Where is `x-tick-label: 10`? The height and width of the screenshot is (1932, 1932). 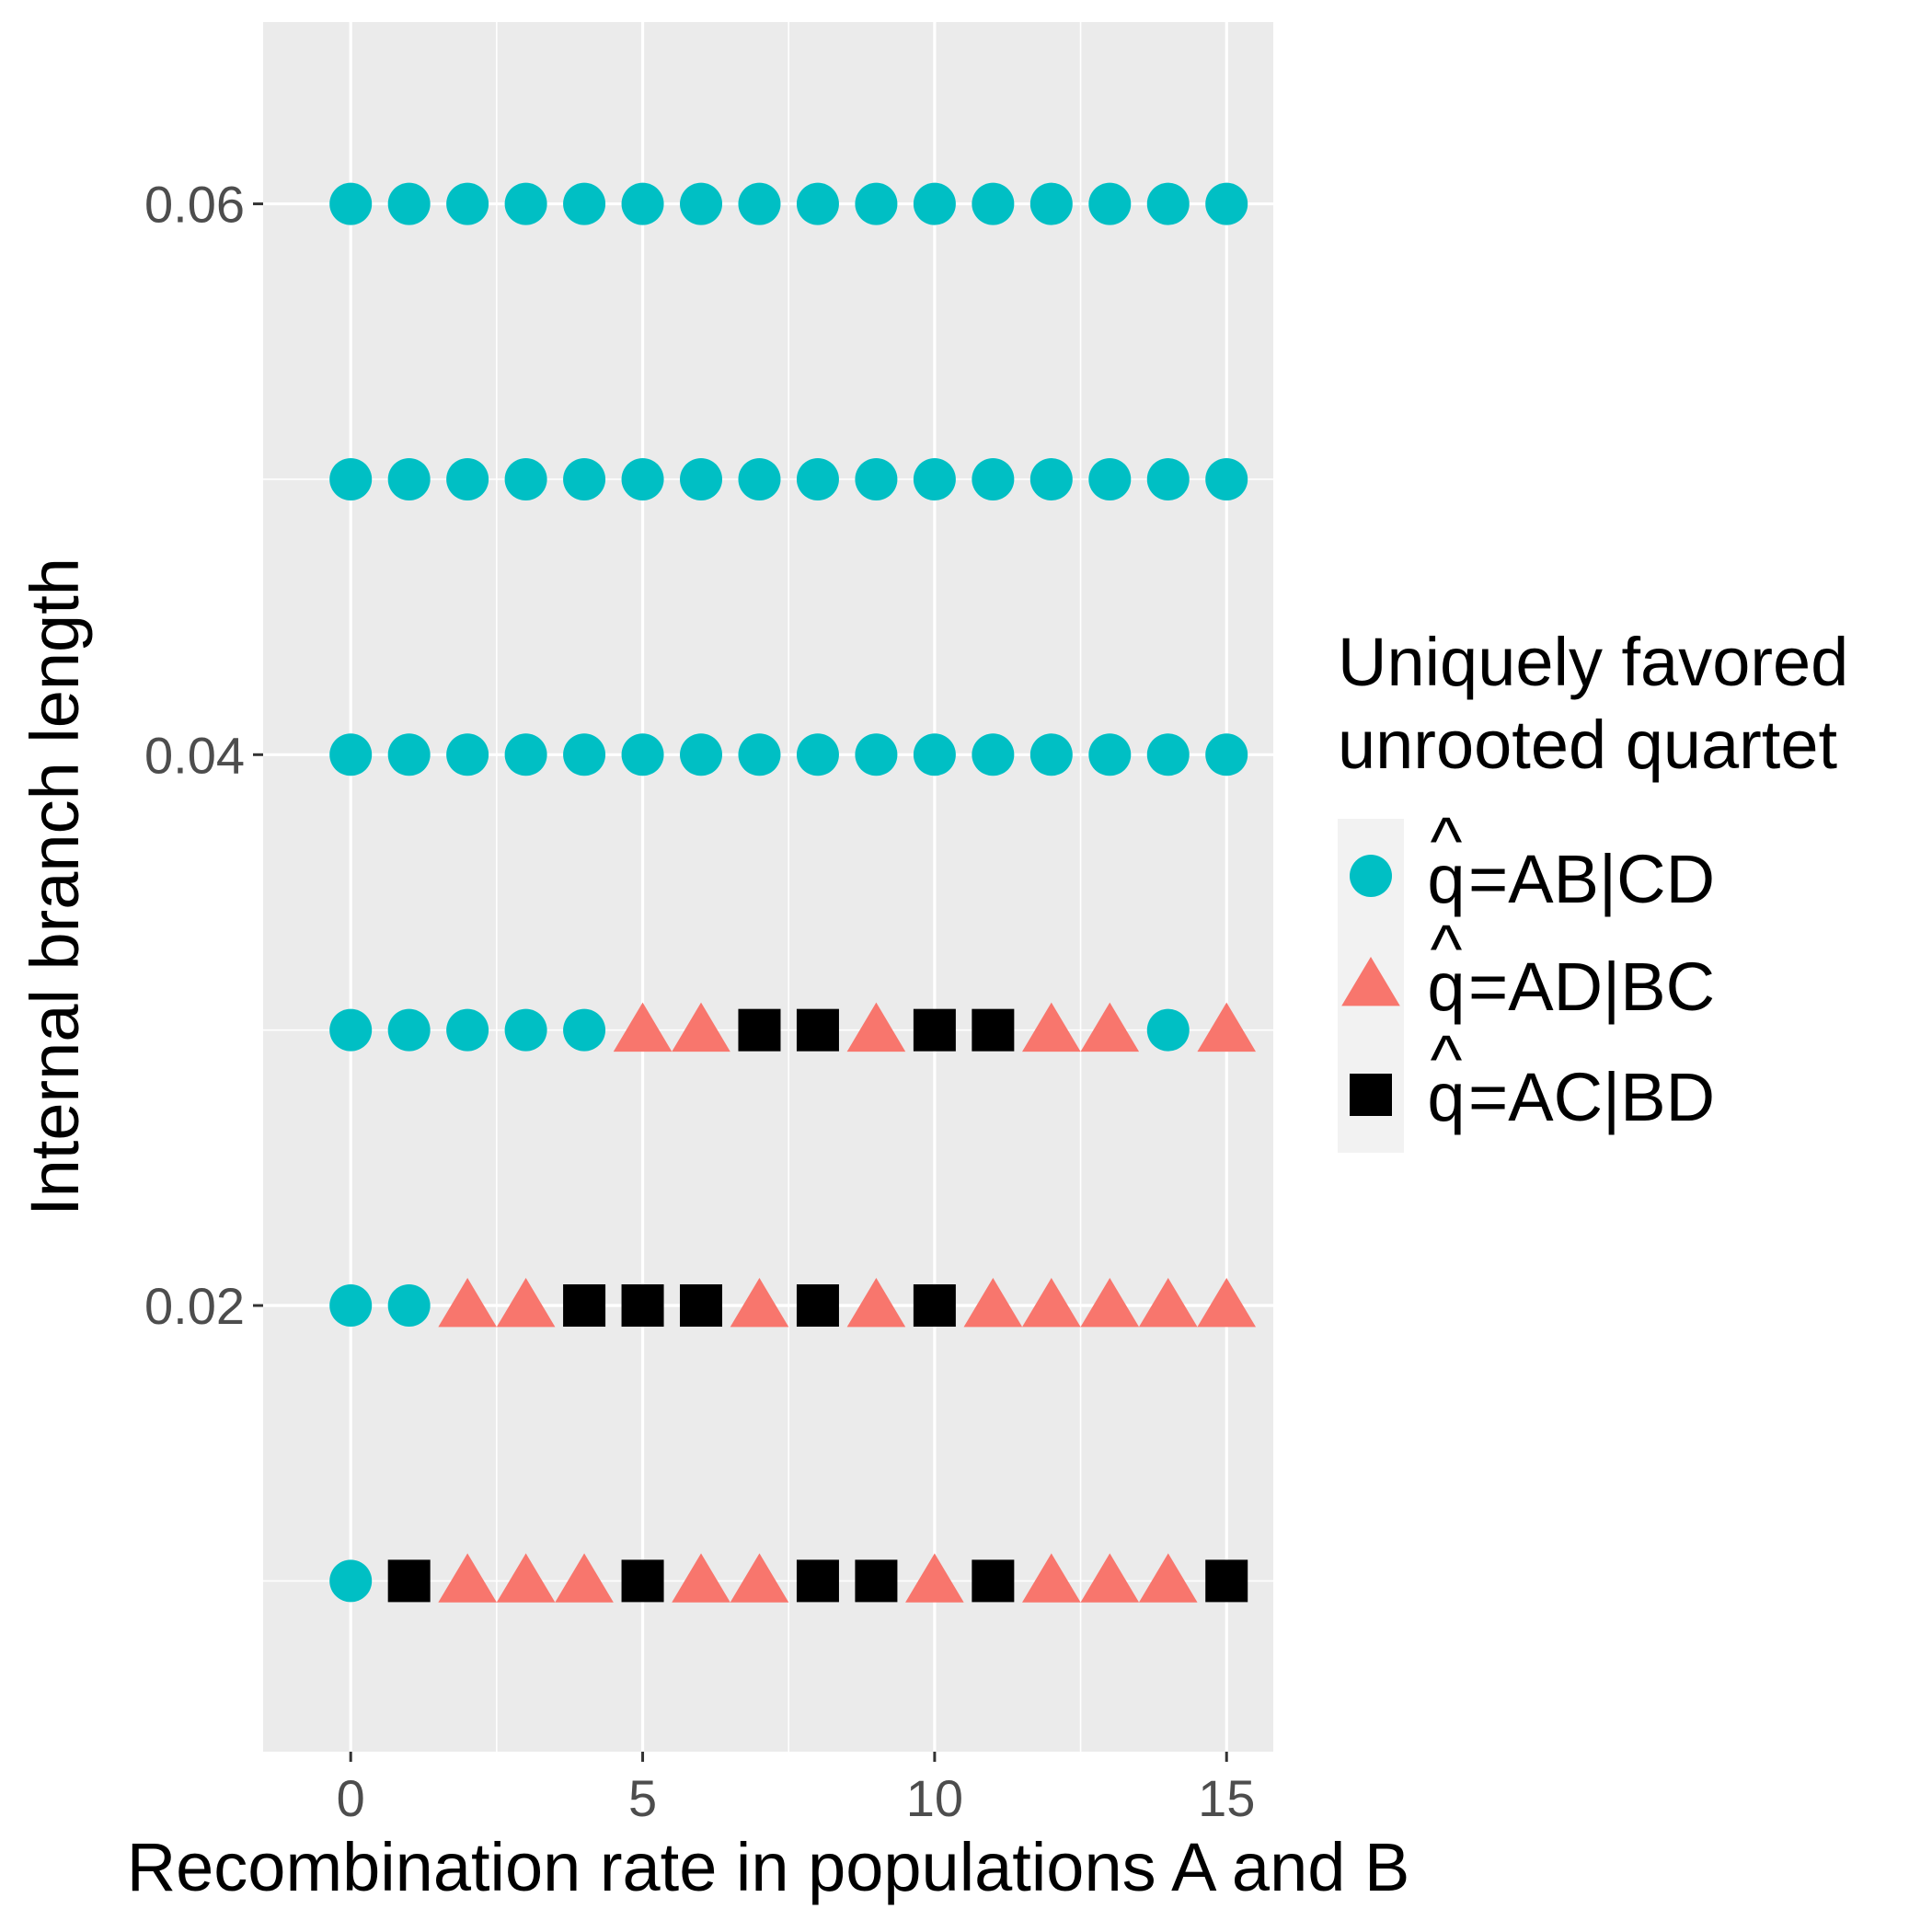 x-tick-label: 10 is located at coordinates (934, 1798).